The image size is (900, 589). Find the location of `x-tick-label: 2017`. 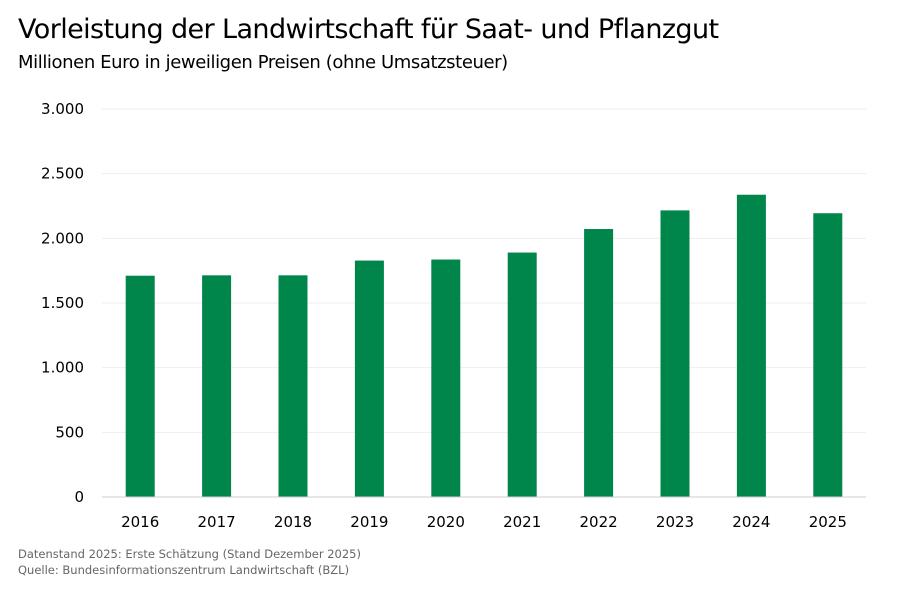

x-tick-label: 2017 is located at coordinates (217, 522).